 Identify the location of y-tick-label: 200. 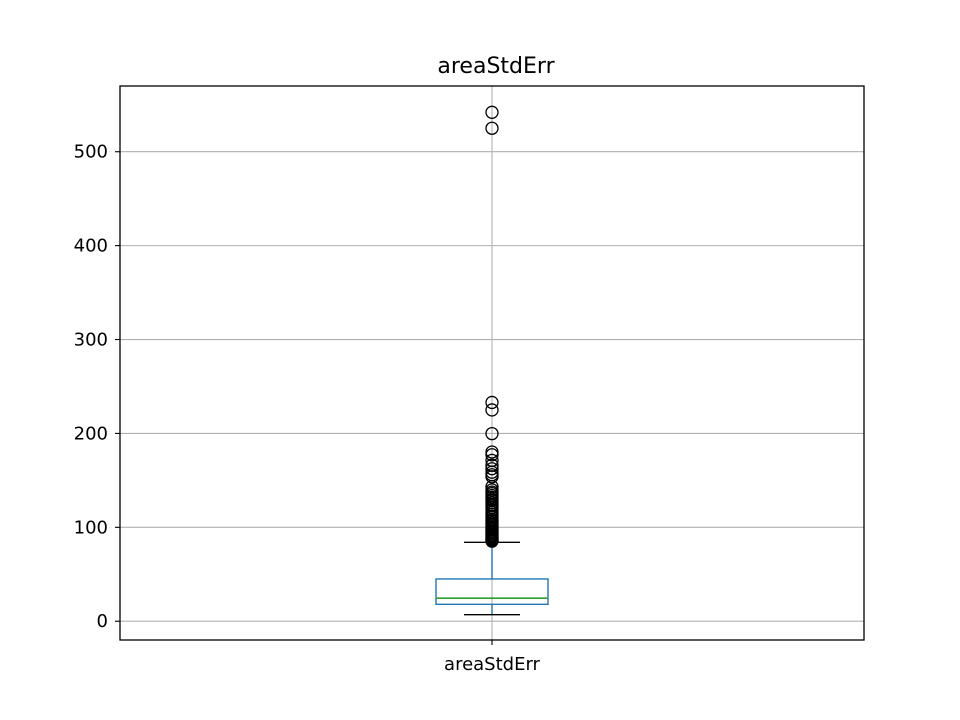
(91, 433).